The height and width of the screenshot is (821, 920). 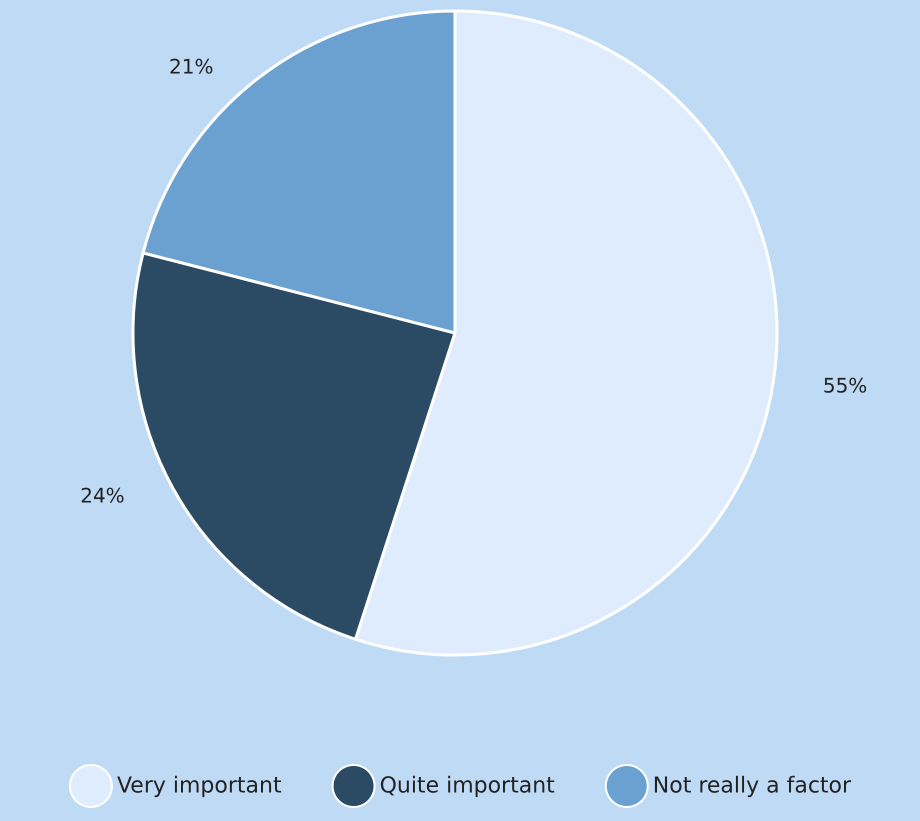 What do you see at coordinates (191, 66) in the screenshot?
I see `data-label: 21%` at bounding box center [191, 66].